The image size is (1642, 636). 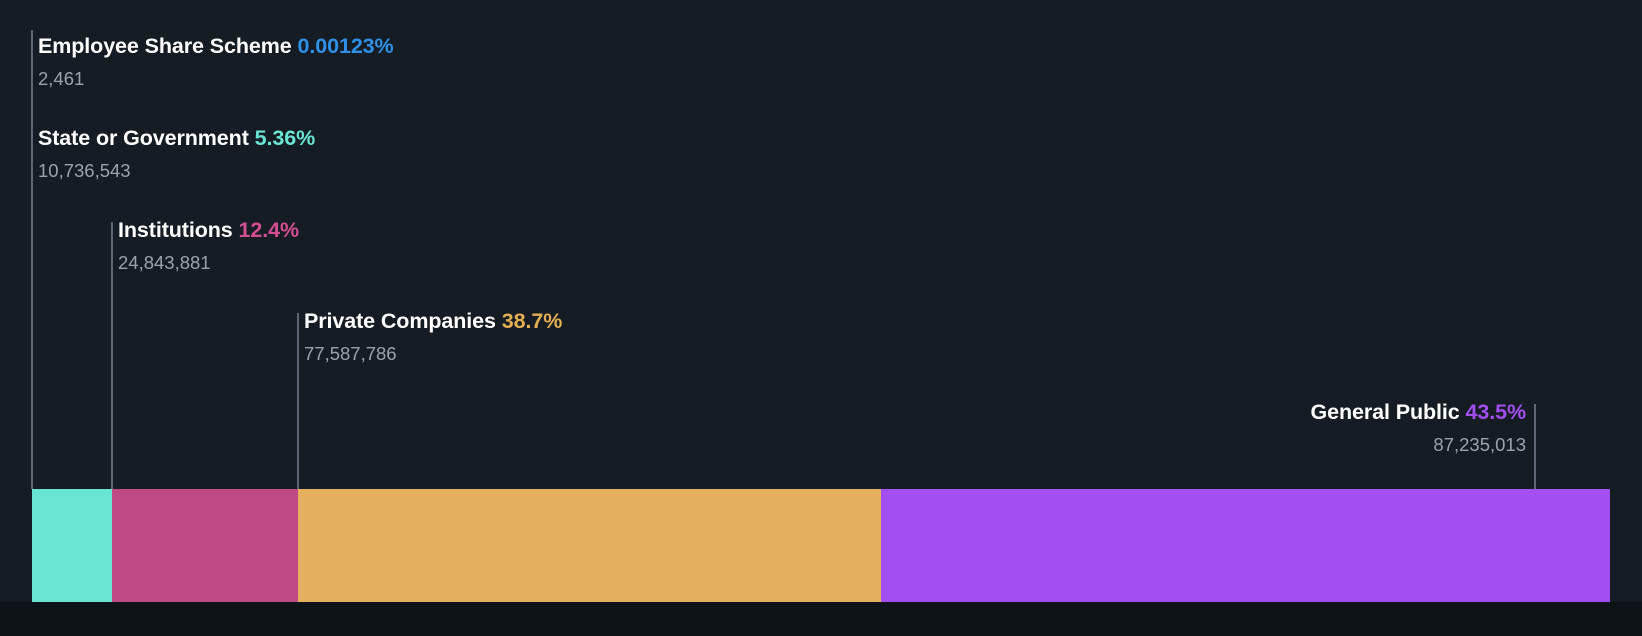 I want to click on label-title-private-companies: Private Companies 38.7%, so click(x=433, y=321).